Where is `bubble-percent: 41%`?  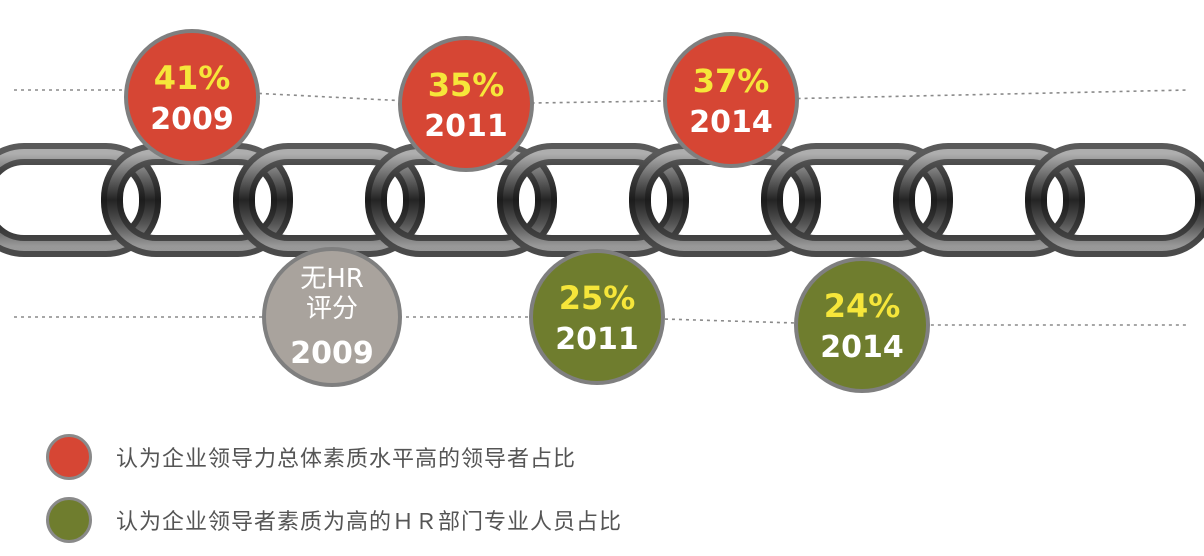
bubble-percent: 41% is located at coordinates (192, 78).